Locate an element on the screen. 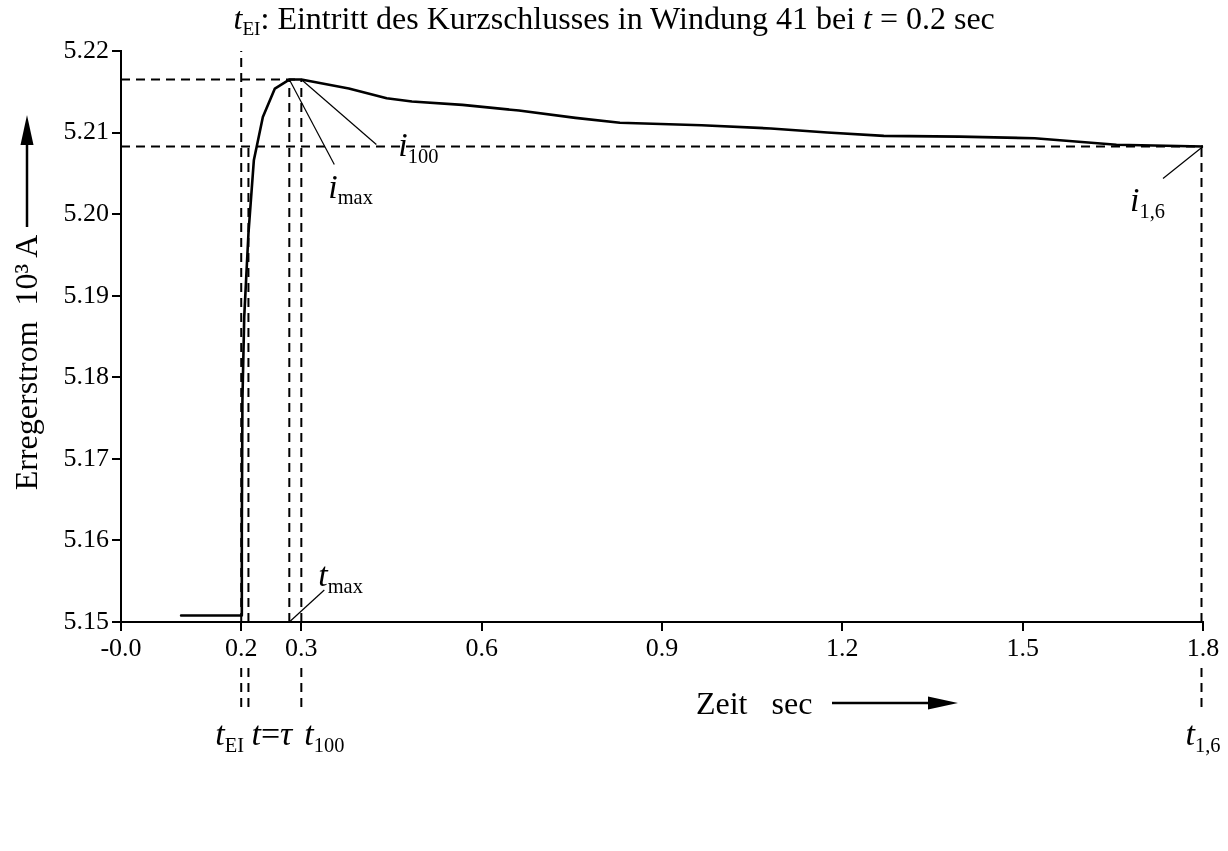 The height and width of the screenshot is (851, 1228). y-tick-label: 5.16 is located at coordinates (86, 539).